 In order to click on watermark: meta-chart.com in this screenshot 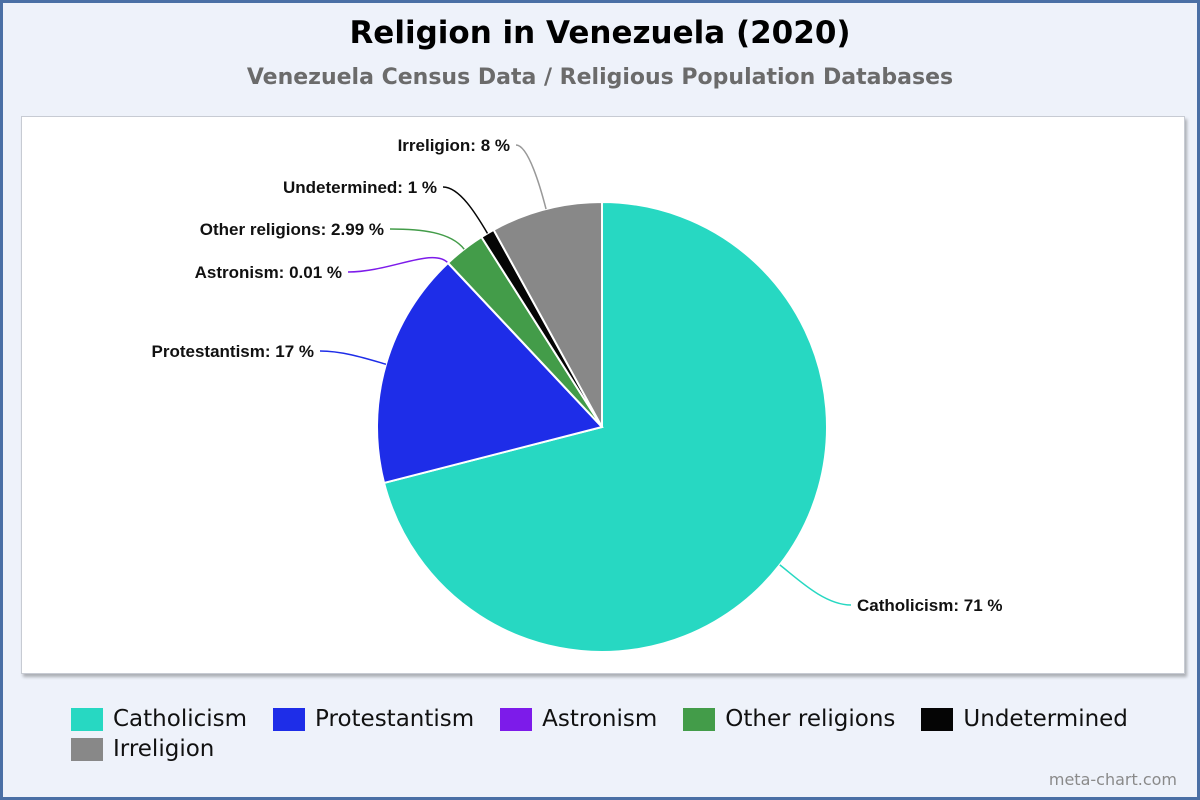, I will do `click(1112, 779)`.